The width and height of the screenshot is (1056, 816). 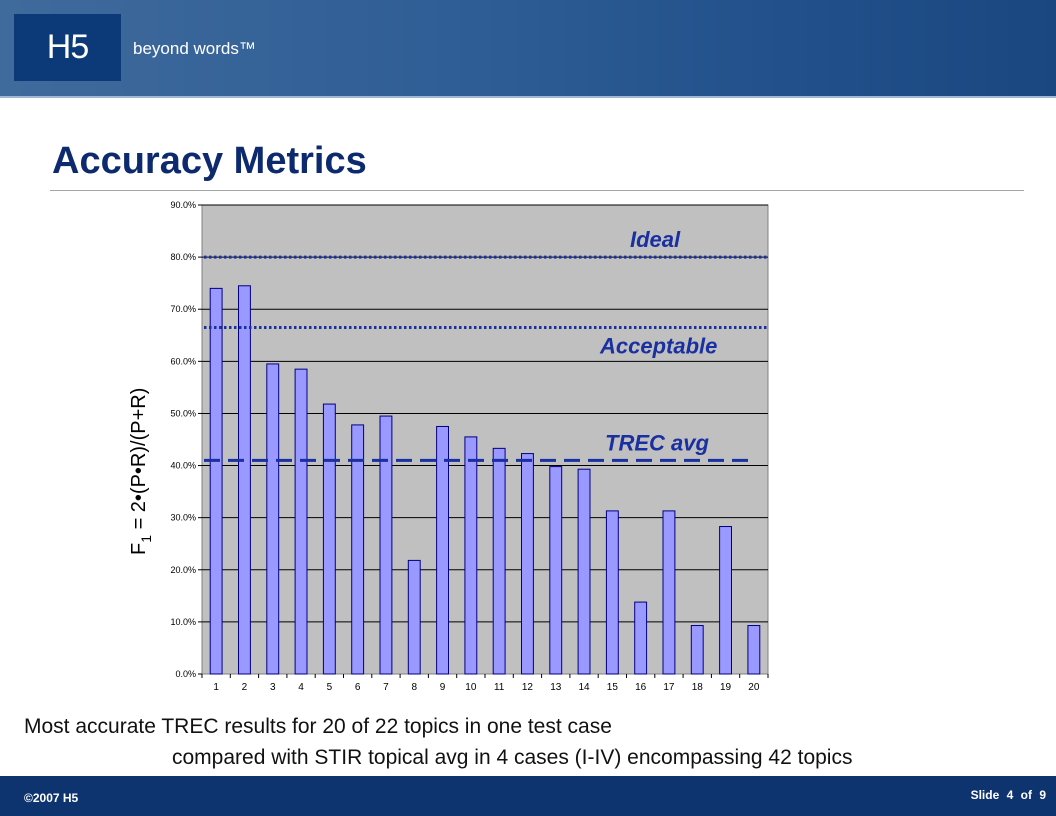 I want to click on x-tick-label: 16, so click(x=641, y=687).